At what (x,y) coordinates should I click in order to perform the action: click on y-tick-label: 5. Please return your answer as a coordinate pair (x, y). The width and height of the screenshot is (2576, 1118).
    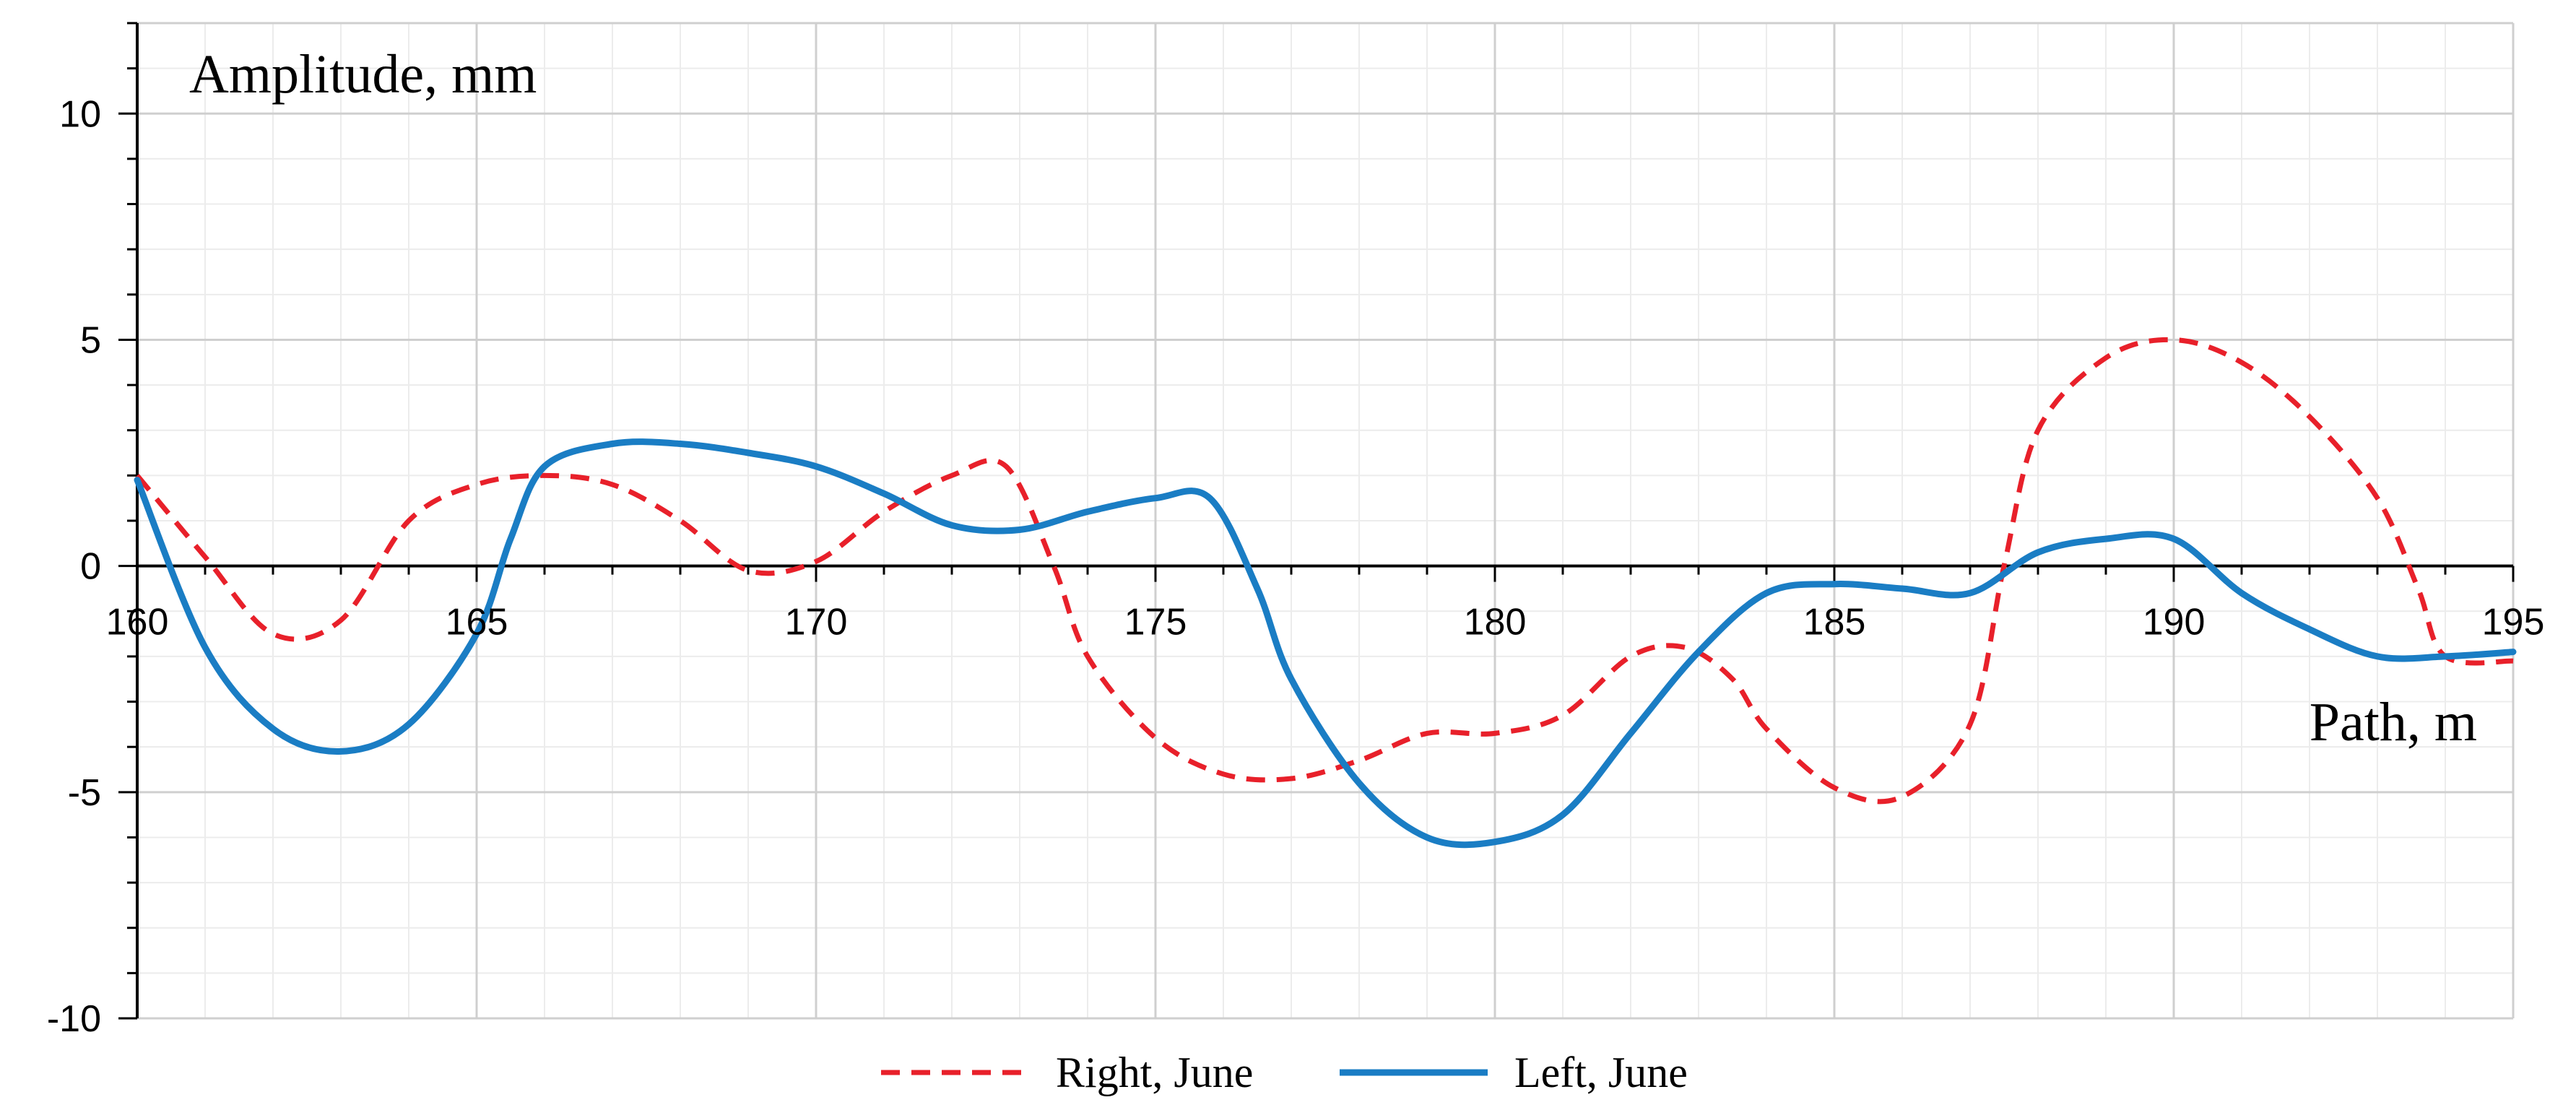
    Looking at the image, I should click on (90, 340).